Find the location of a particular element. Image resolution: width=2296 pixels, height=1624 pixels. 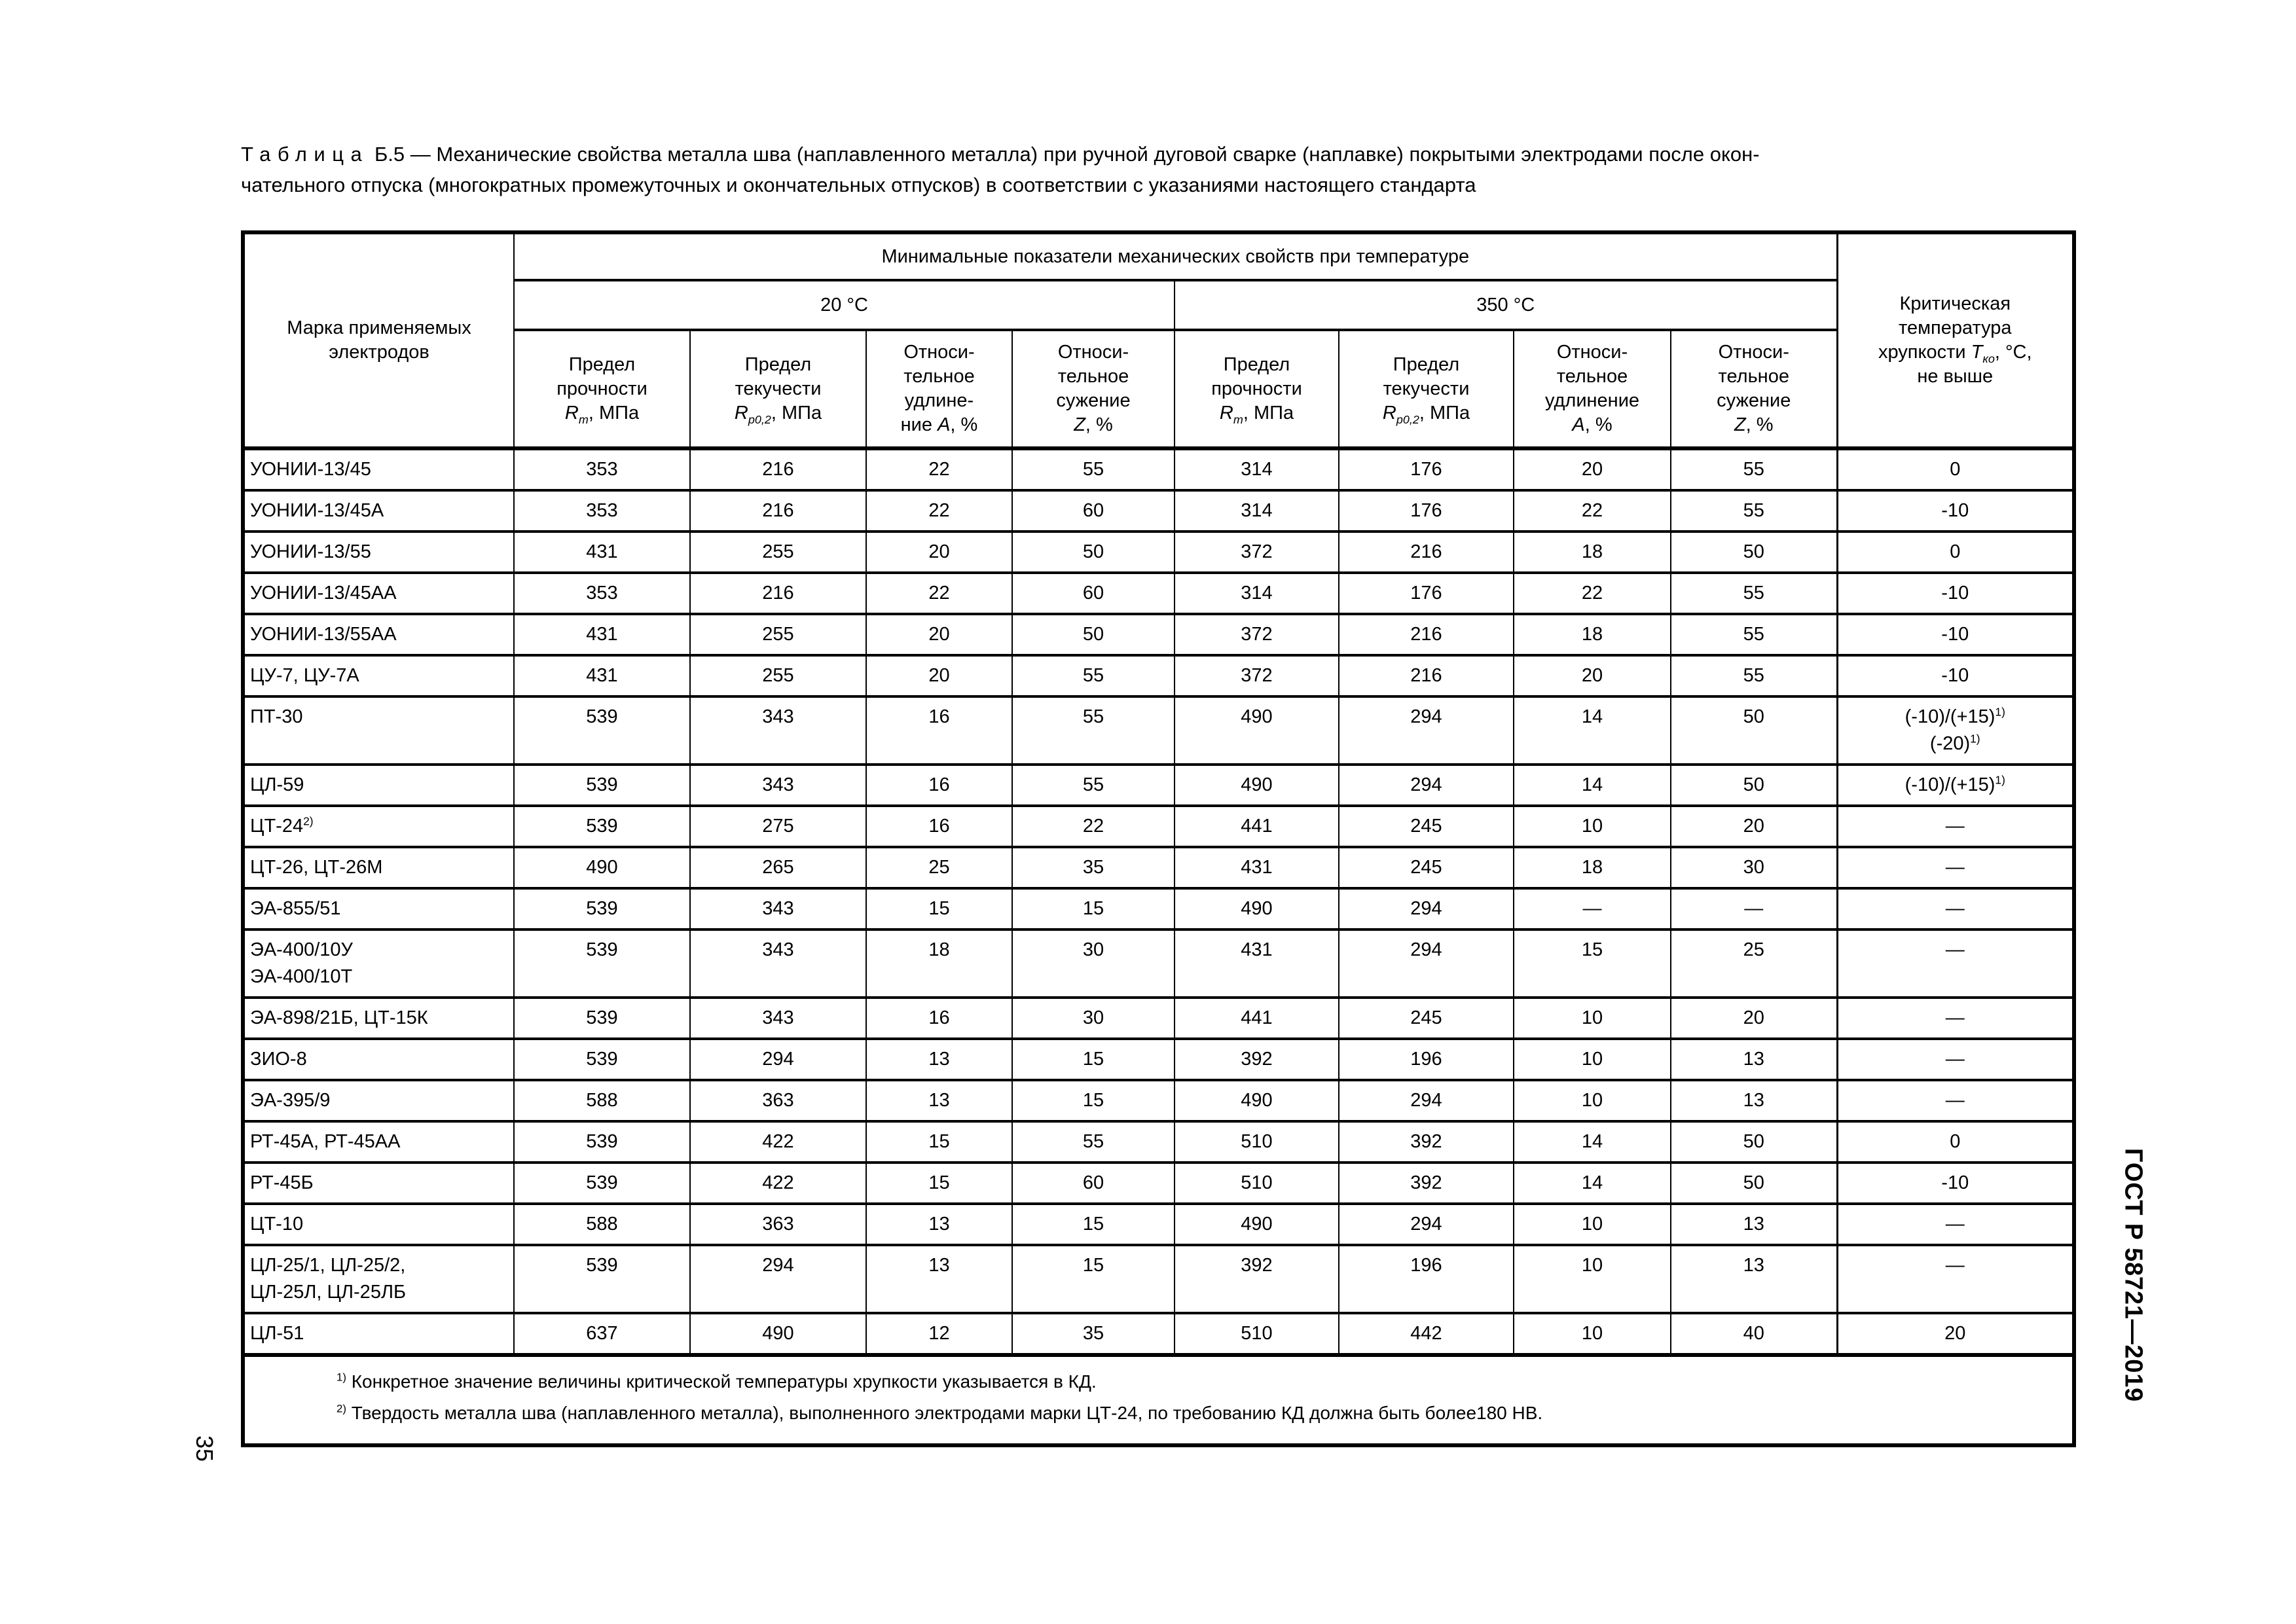

table-row: ЦЛ-59 539 343 16 55 490 294 14 50 (-10)/(+15)1) is located at coordinates (1158, 785).